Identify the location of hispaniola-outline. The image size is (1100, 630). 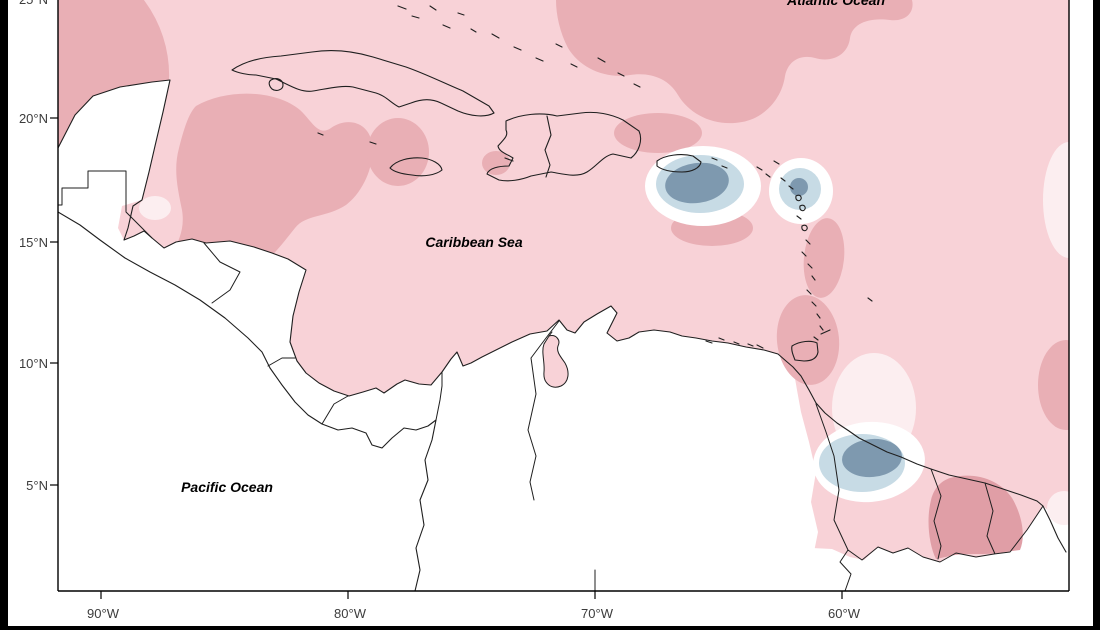
(564, 146).